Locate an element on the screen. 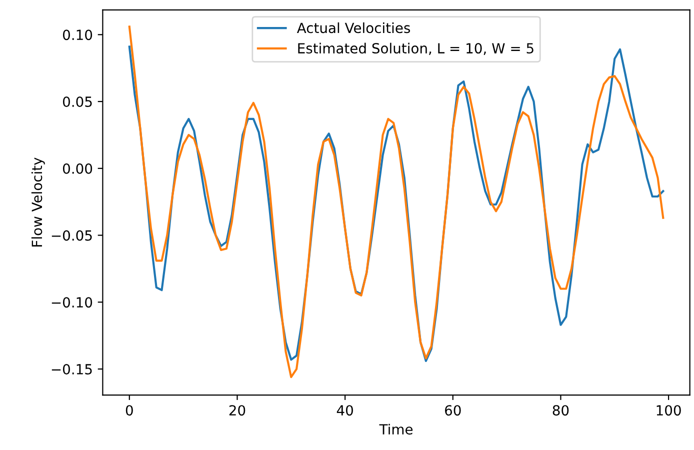 The height and width of the screenshot is (450, 694). x-tick-label: 60 is located at coordinates (453, 410).